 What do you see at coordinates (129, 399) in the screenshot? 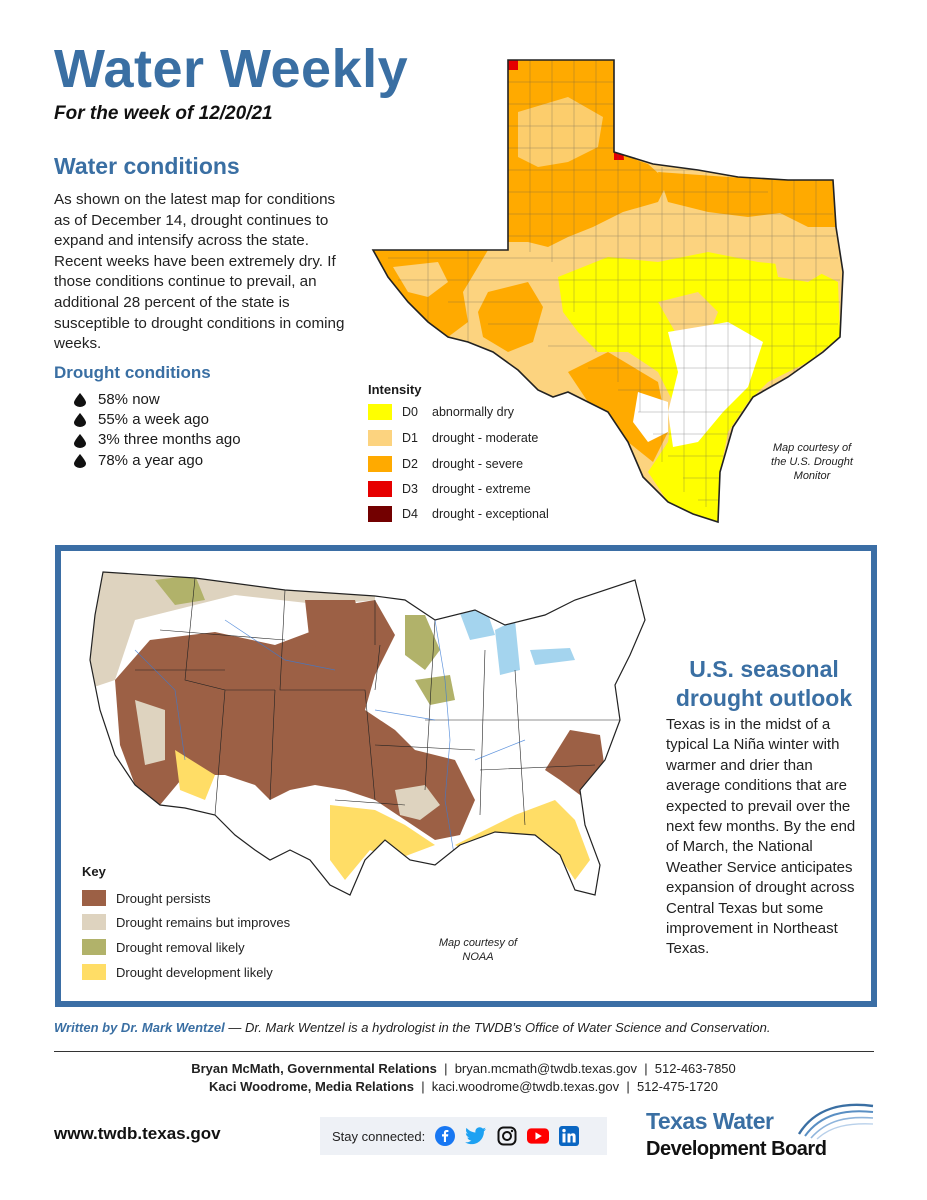
I see `drought-stat: 58% now` at bounding box center [129, 399].